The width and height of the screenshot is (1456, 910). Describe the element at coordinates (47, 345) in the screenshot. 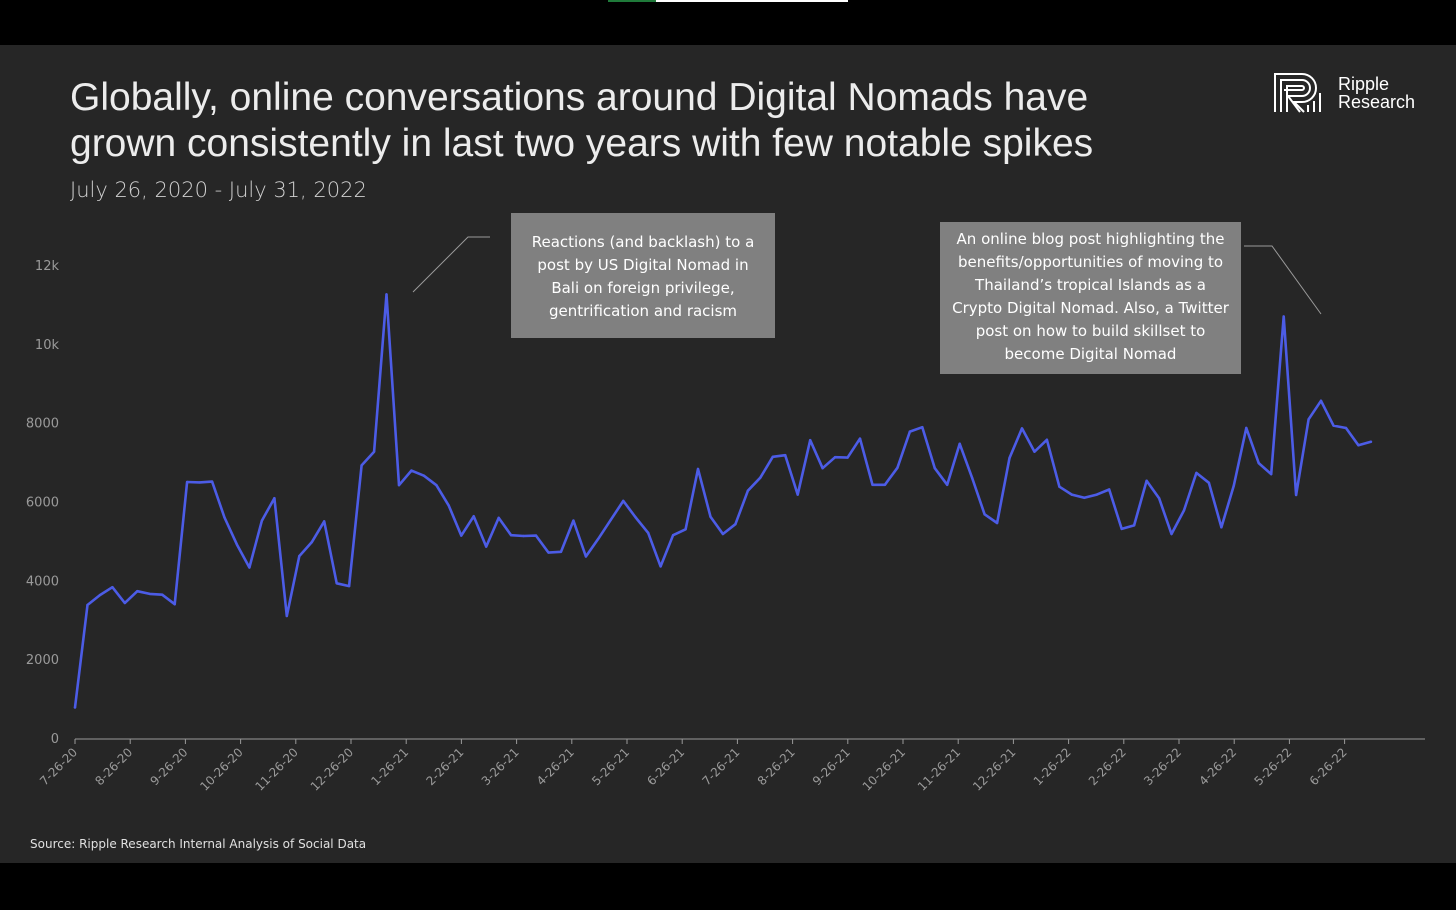

I see `y-tick-label: 10k` at that location.